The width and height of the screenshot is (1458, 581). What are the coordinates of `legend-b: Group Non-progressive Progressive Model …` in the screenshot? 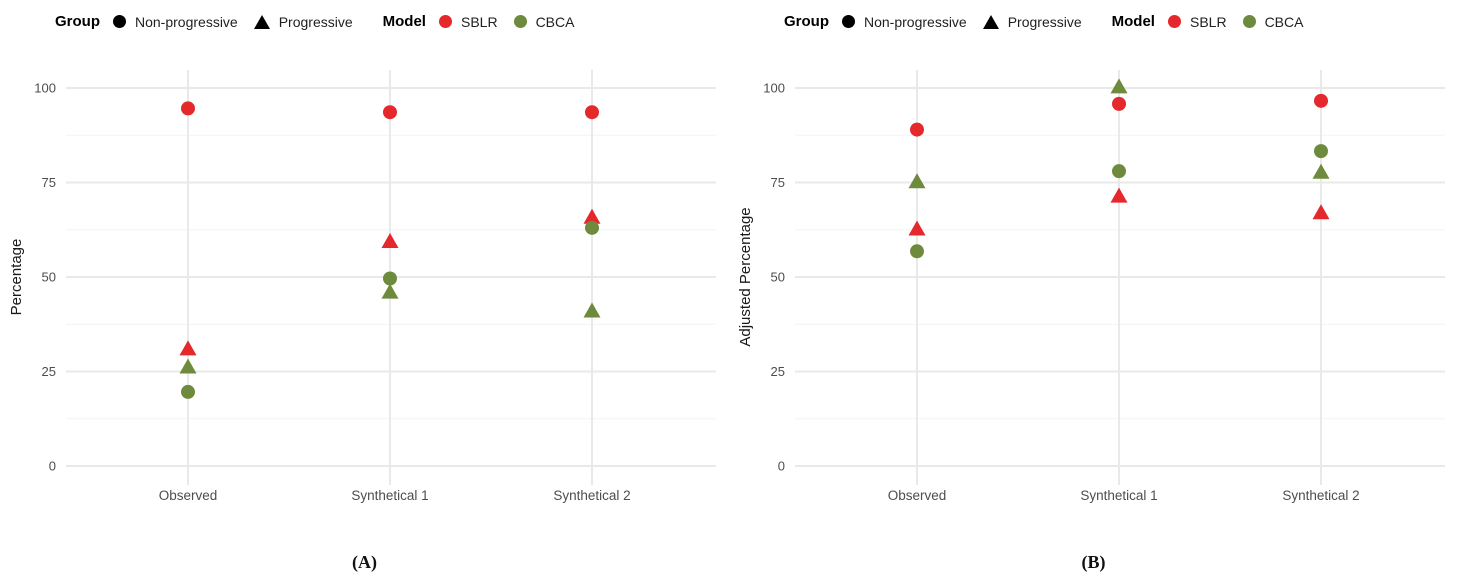 It's located at (1043, 21).